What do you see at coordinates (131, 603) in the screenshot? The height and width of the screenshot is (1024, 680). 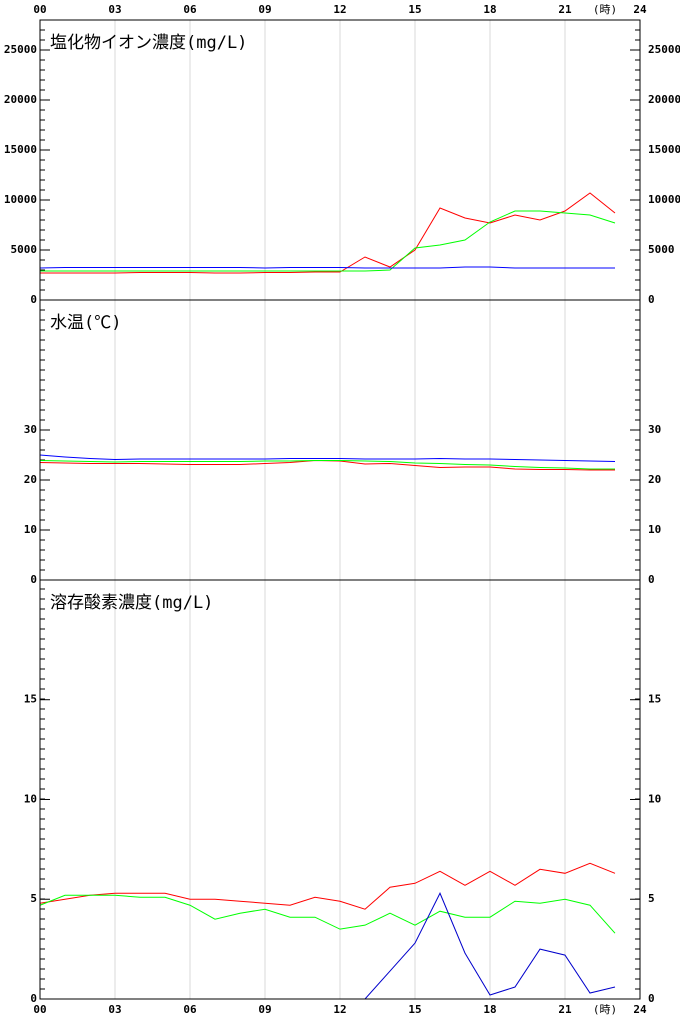 I see `chart-title: 溶存酸素濃度(mg/L)` at bounding box center [131, 603].